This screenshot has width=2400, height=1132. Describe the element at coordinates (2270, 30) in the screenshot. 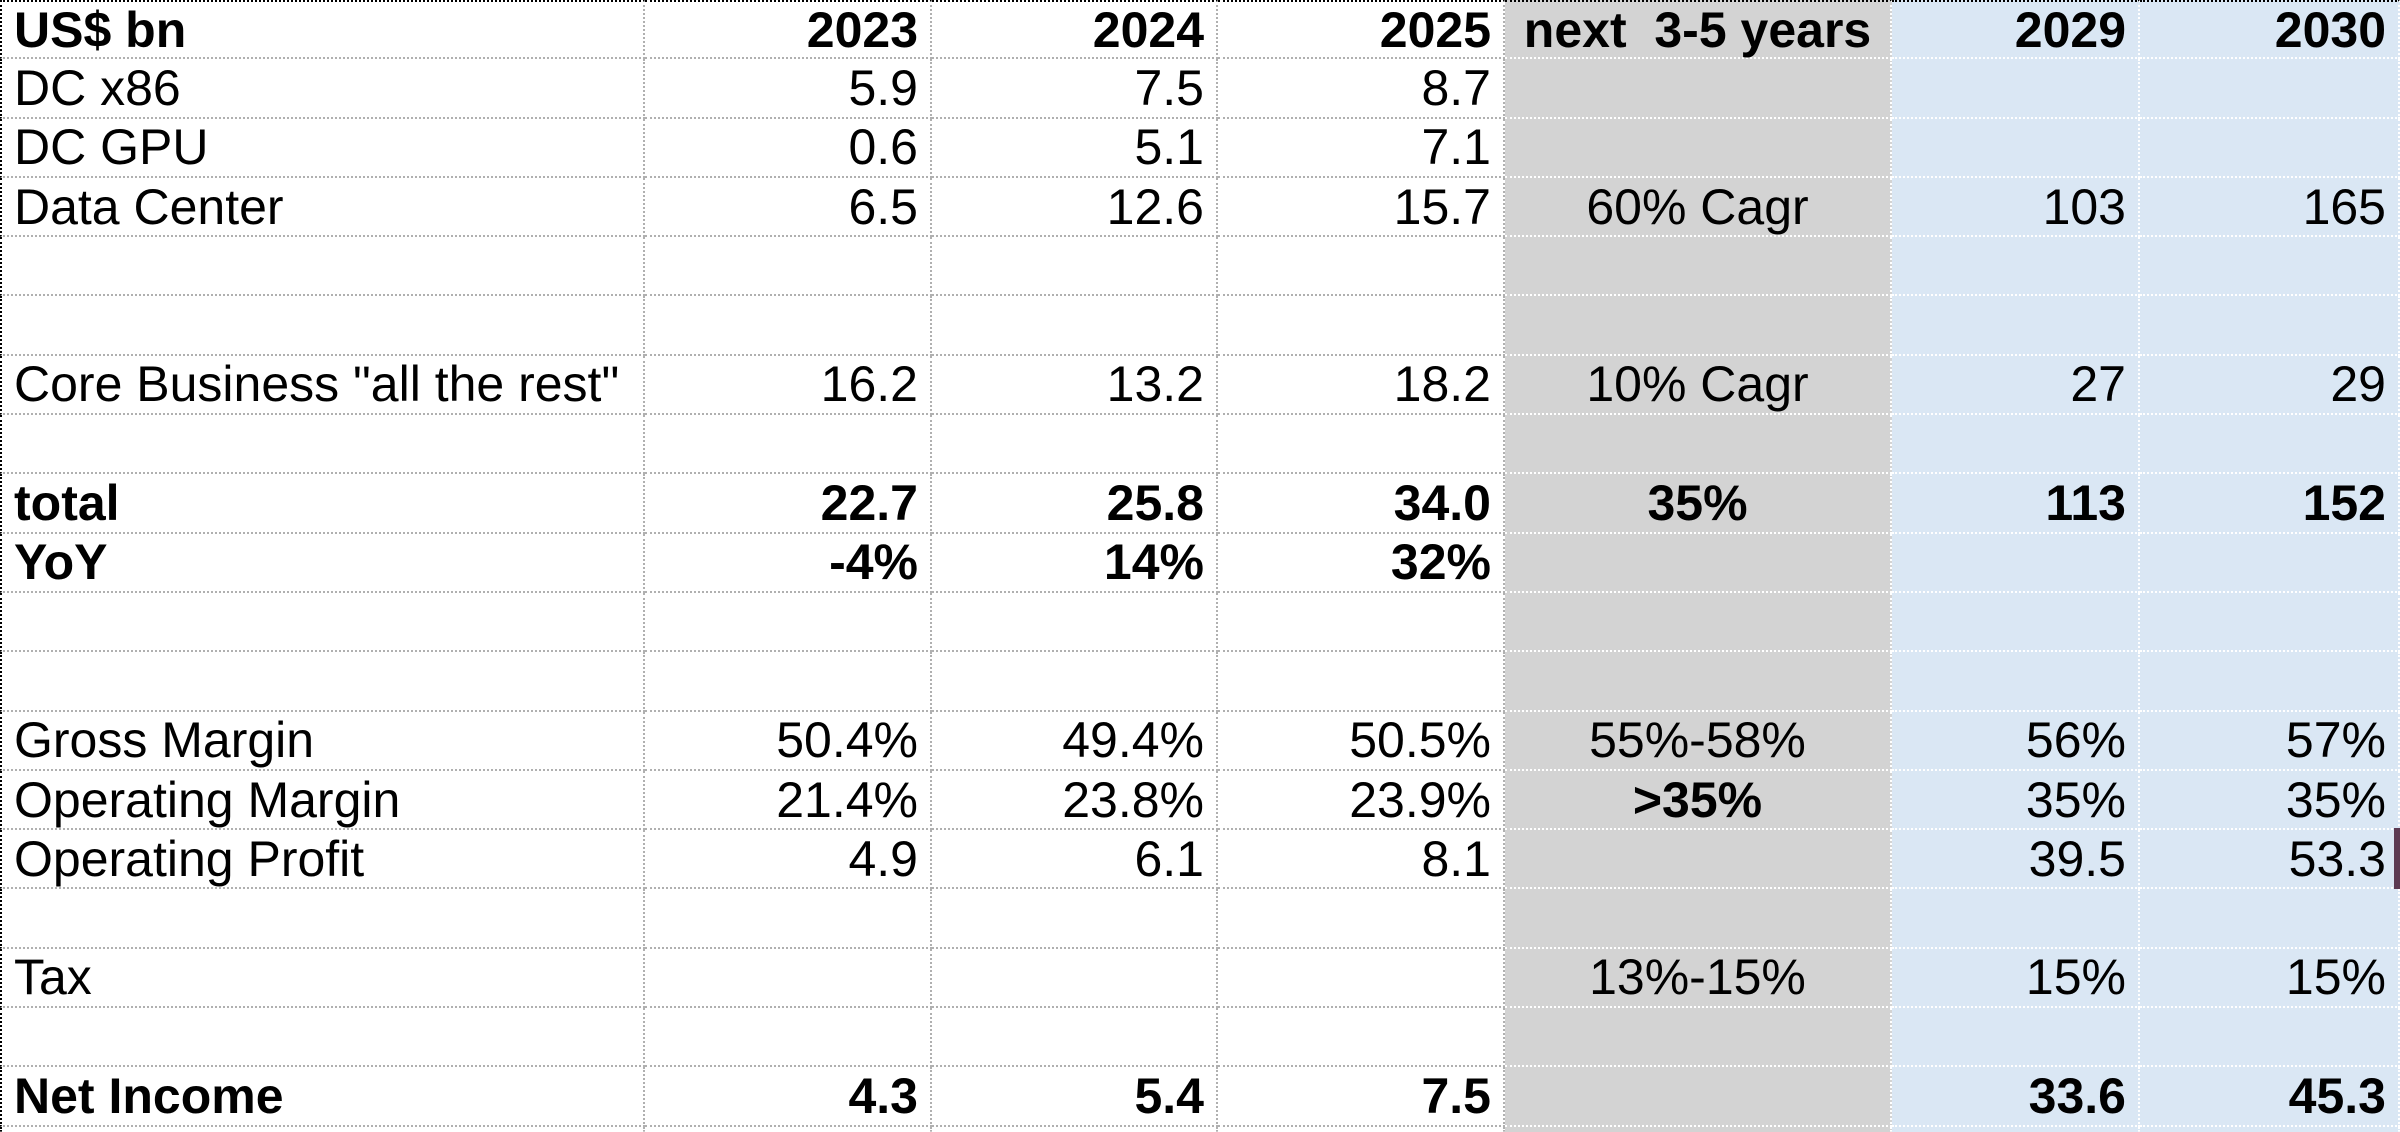

I see `column-header-y2030: 2030` at that location.